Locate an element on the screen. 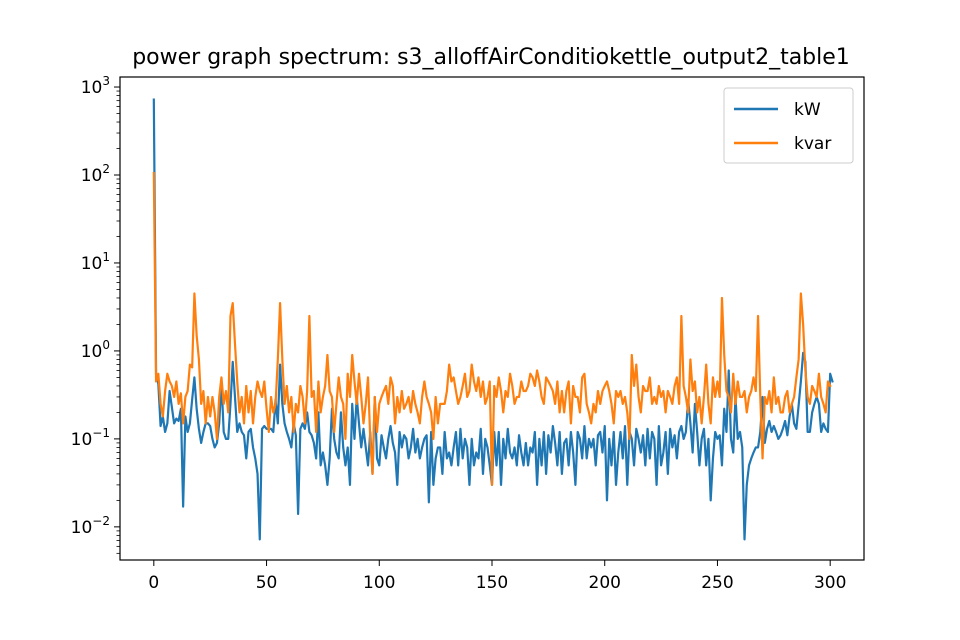  legend-box is located at coordinates (788, 125).